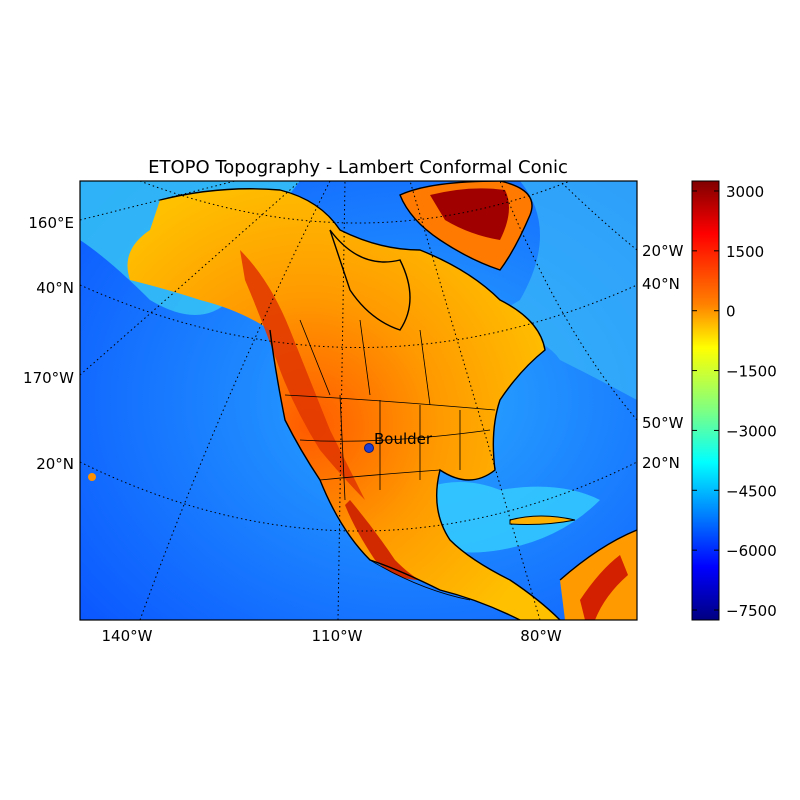  Describe the element at coordinates (469, 214) in the screenshot. I see `greenland-ice` at that location.